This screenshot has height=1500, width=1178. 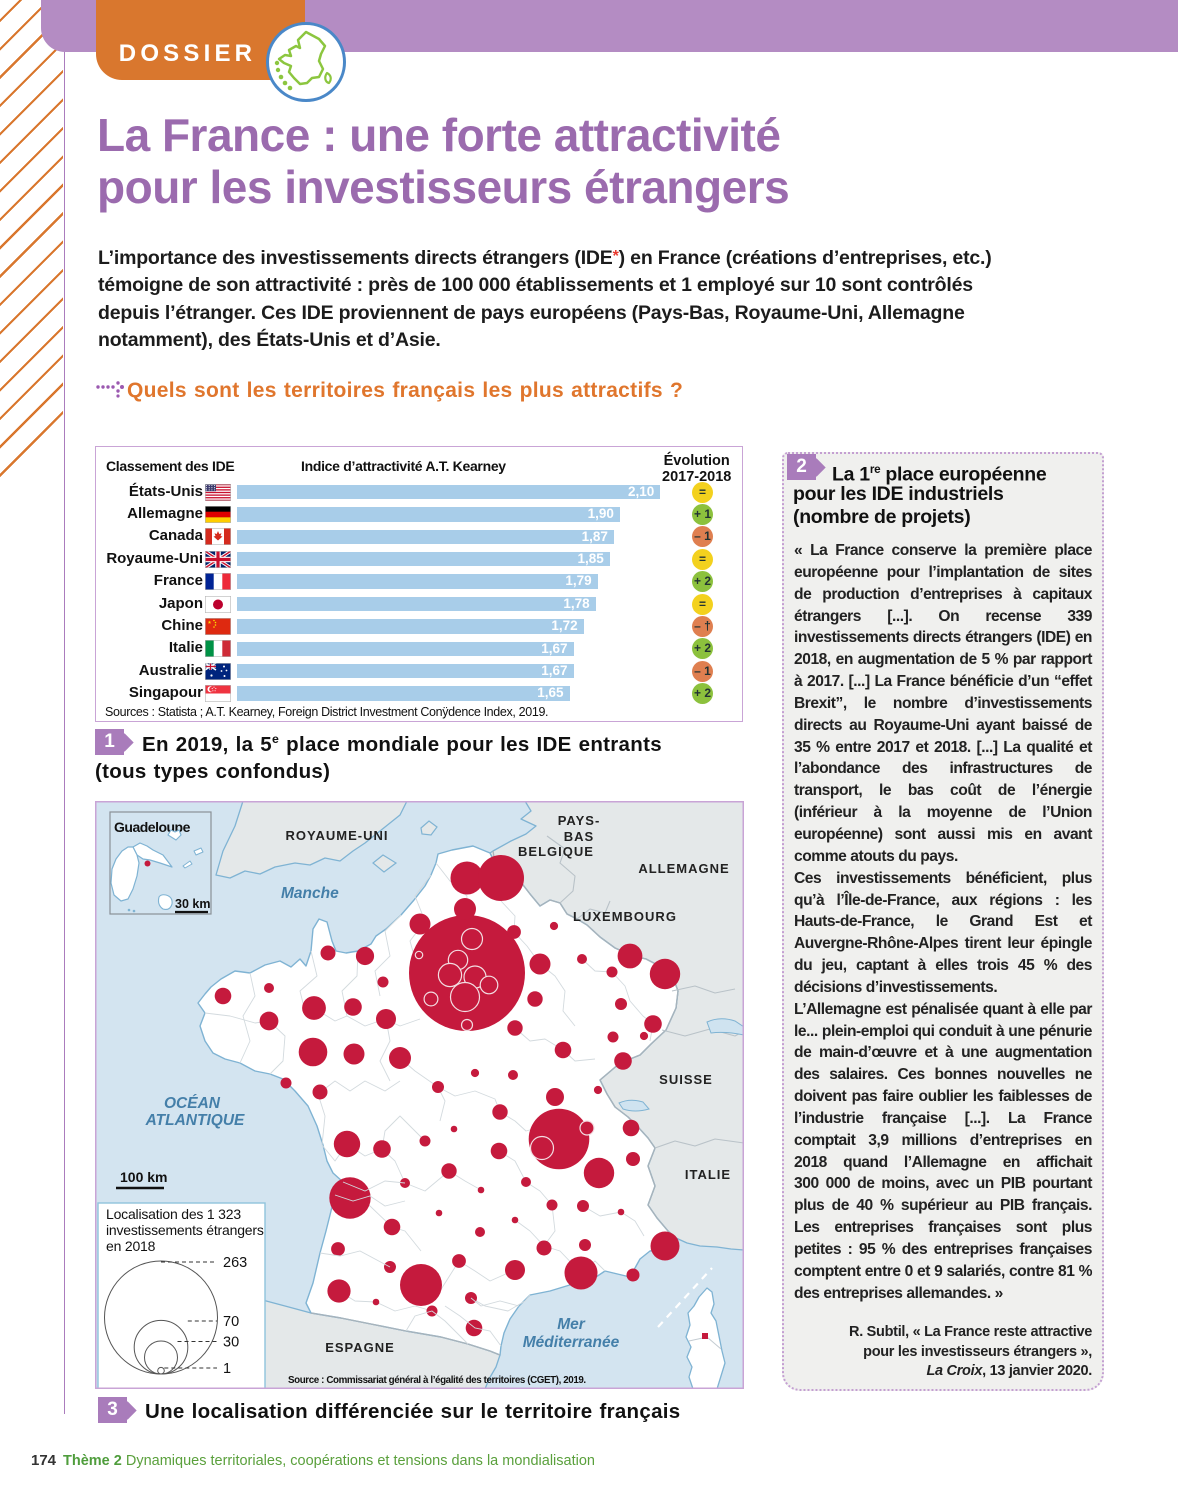 What do you see at coordinates (360, 1347) in the screenshot?
I see `svg-text: ESPAGNE` at bounding box center [360, 1347].